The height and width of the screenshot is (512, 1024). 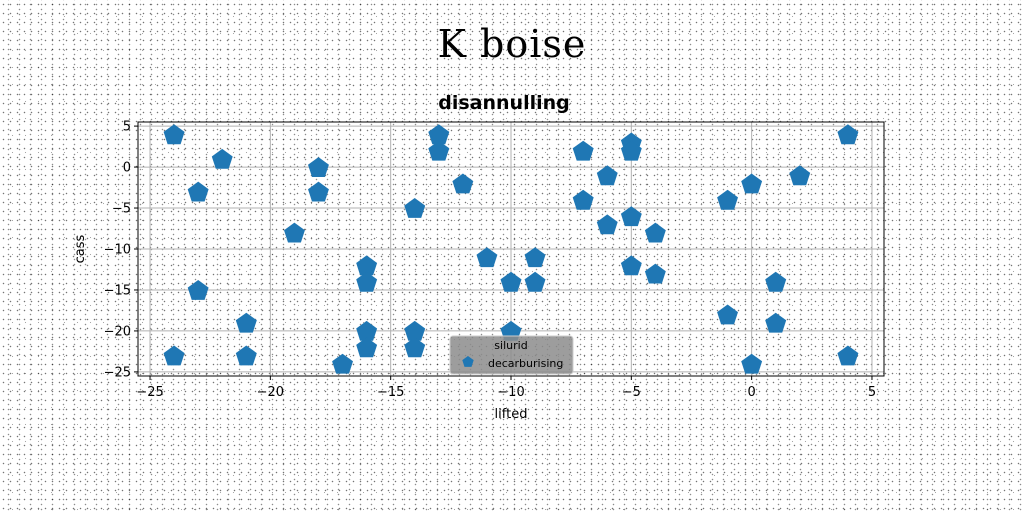 What do you see at coordinates (525, 363) in the screenshot?
I see `legend-entry-label: decarburising` at bounding box center [525, 363].